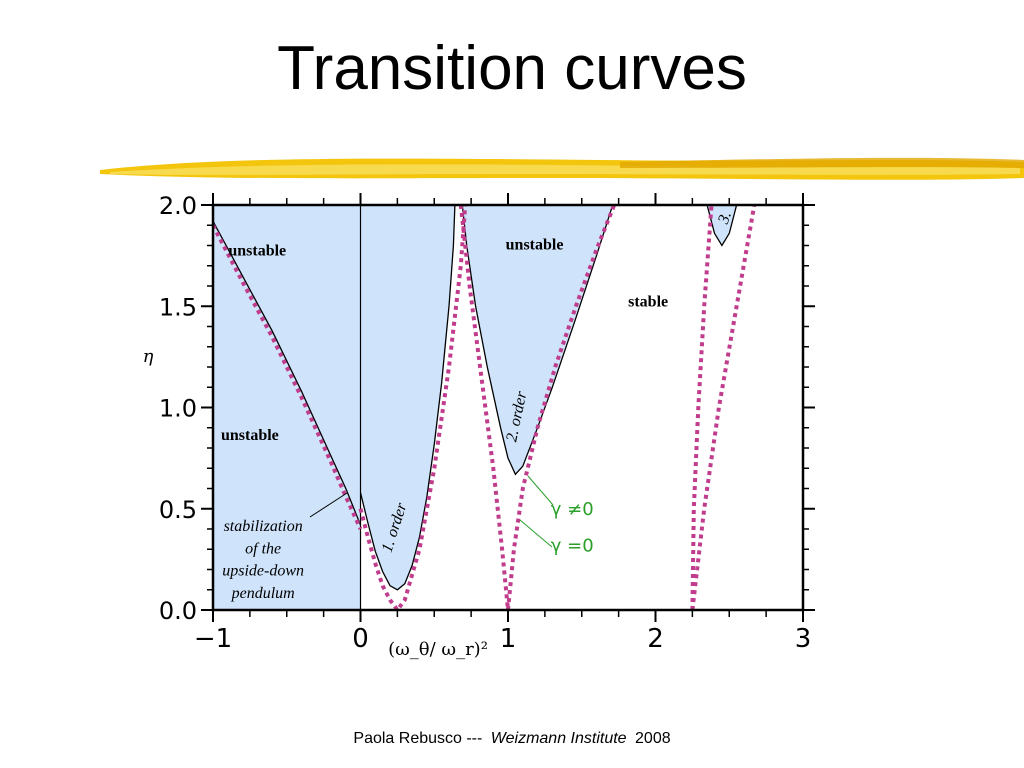  I want to click on x-tick-label: 3, so click(803, 639).